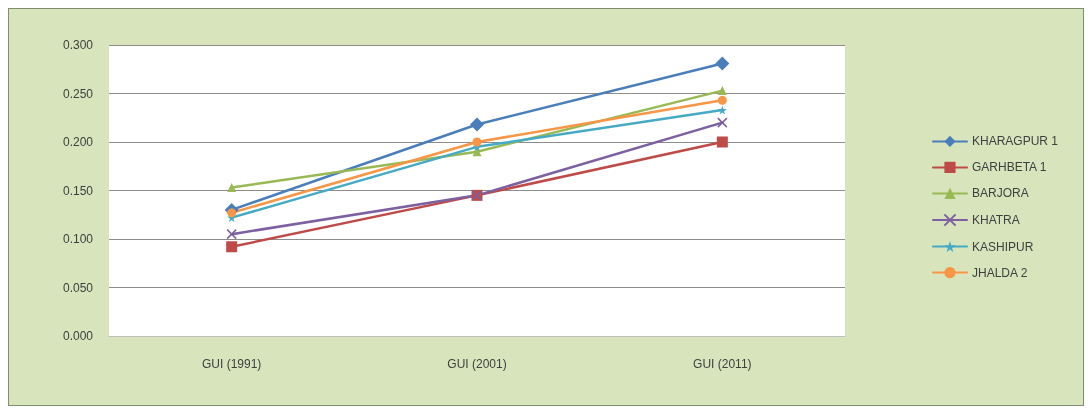  What do you see at coordinates (999, 272) in the screenshot?
I see `legend-label: JHALDA 2` at bounding box center [999, 272].